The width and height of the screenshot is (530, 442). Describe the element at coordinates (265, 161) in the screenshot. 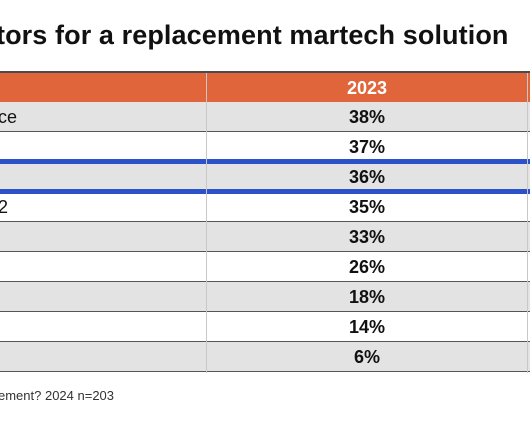

I see `highlight-line-top` at that location.